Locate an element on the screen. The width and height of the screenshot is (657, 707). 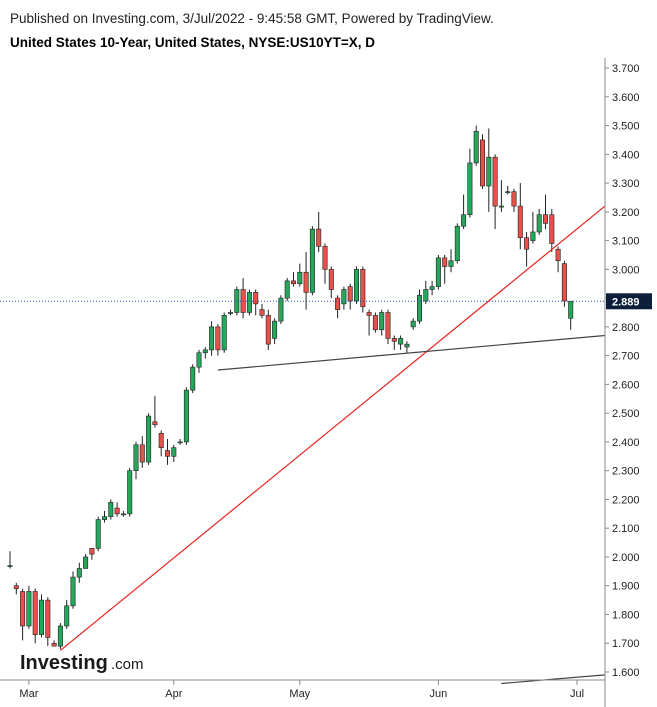
x-tick-label: Jul is located at coordinates (577, 694).